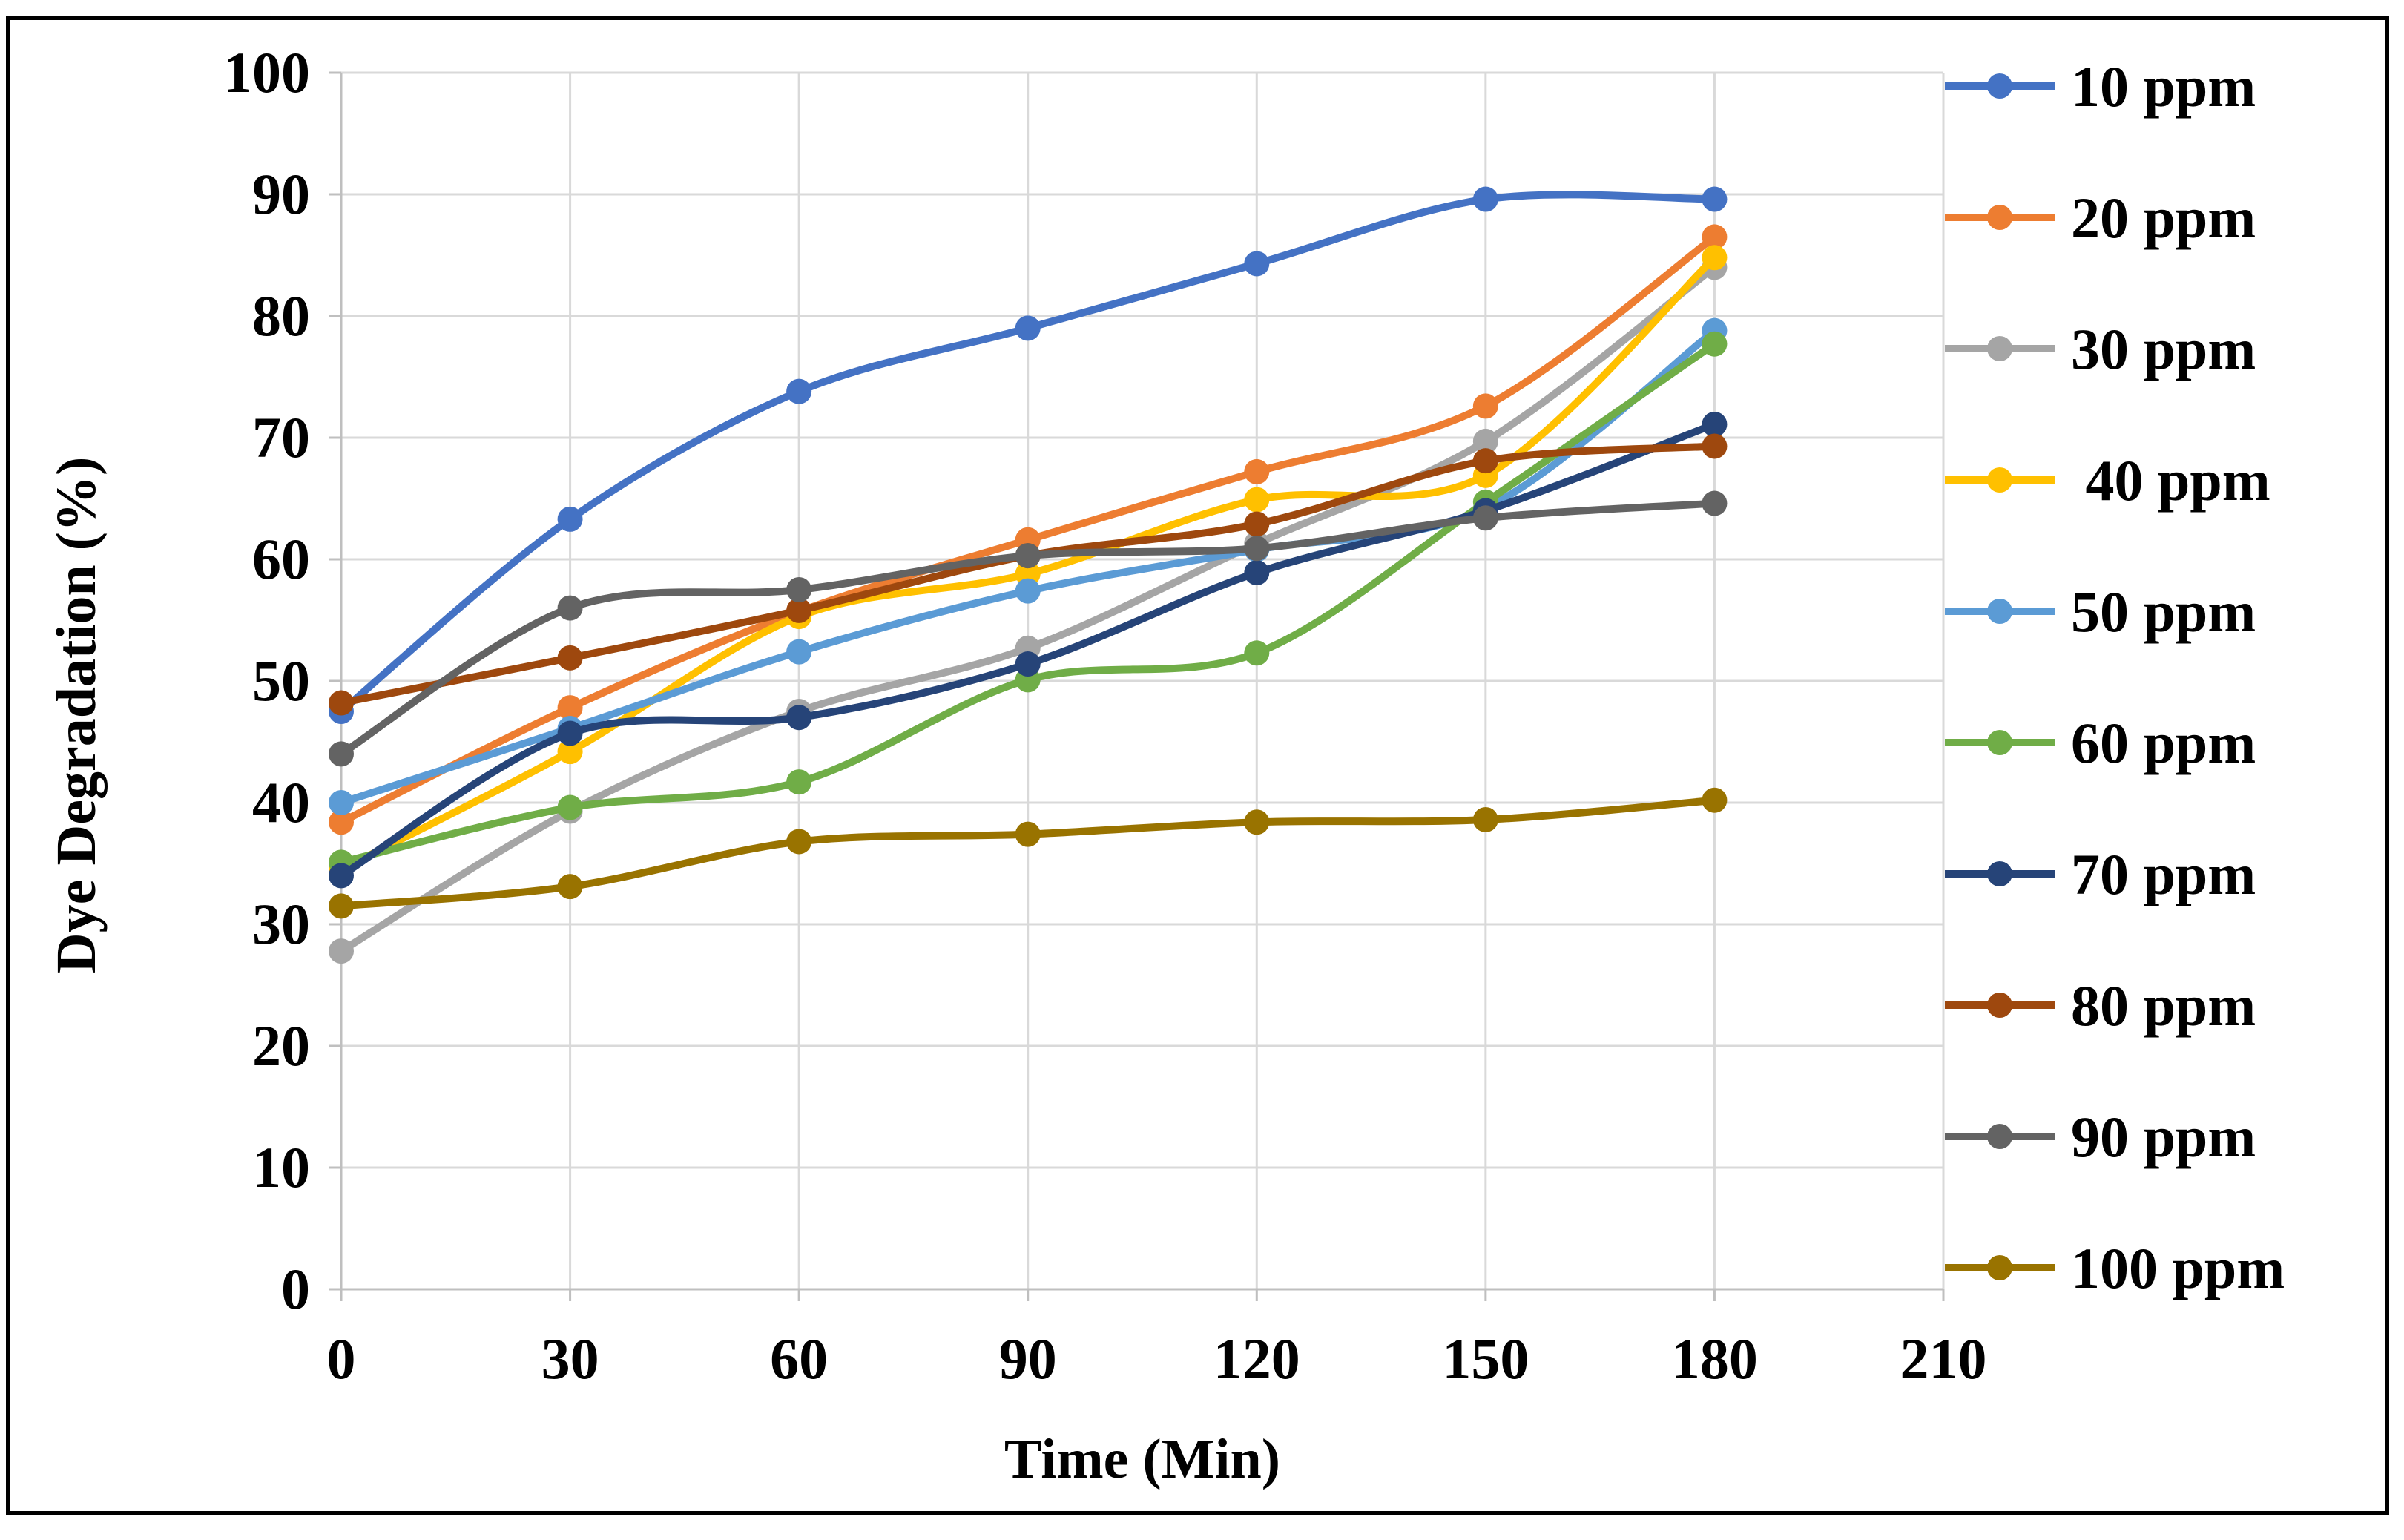 Image resolution: width=2404 pixels, height=1540 pixels. I want to click on legend-label-20-ppm: 20 ppm, so click(2163, 217).